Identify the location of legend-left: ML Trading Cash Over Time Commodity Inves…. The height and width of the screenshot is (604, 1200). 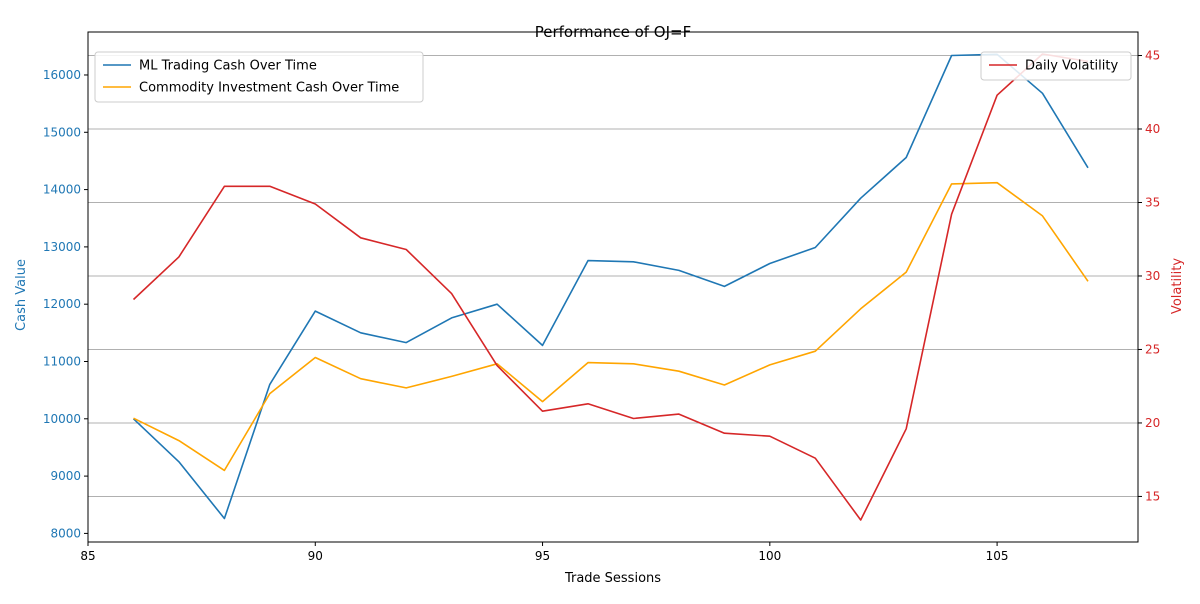
(259, 77).